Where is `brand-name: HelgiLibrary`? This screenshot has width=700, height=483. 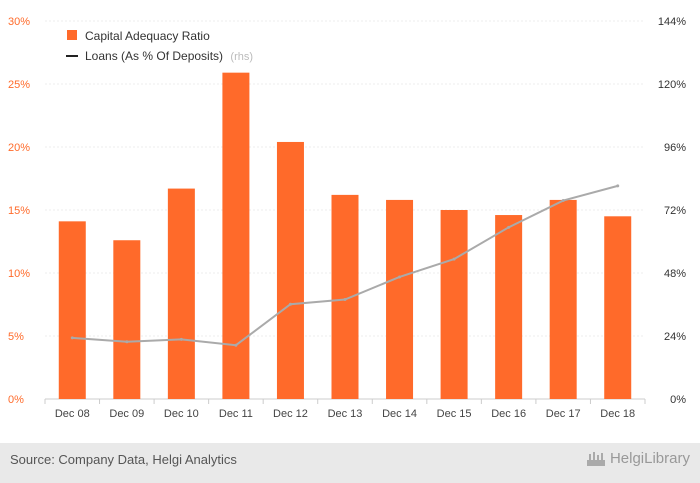 brand-name: HelgiLibrary is located at coordinates (649, 458).